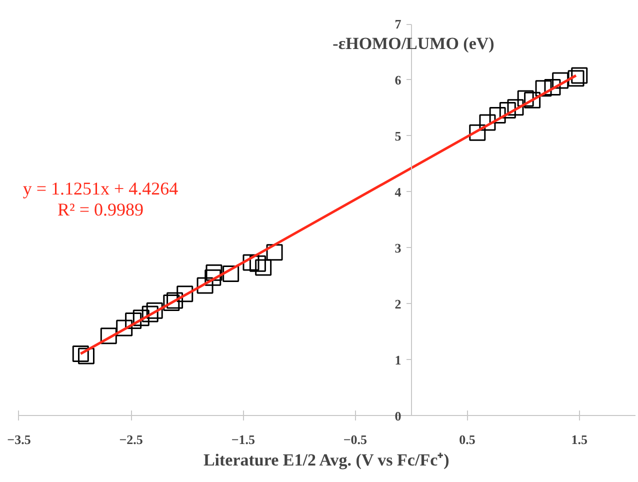 The width and height of the screenshot is (638, 482). What do you see at coordinates (398, 360) in the screenshot?
I see `y-tick-label: 1` at bounding box center [398, 360].